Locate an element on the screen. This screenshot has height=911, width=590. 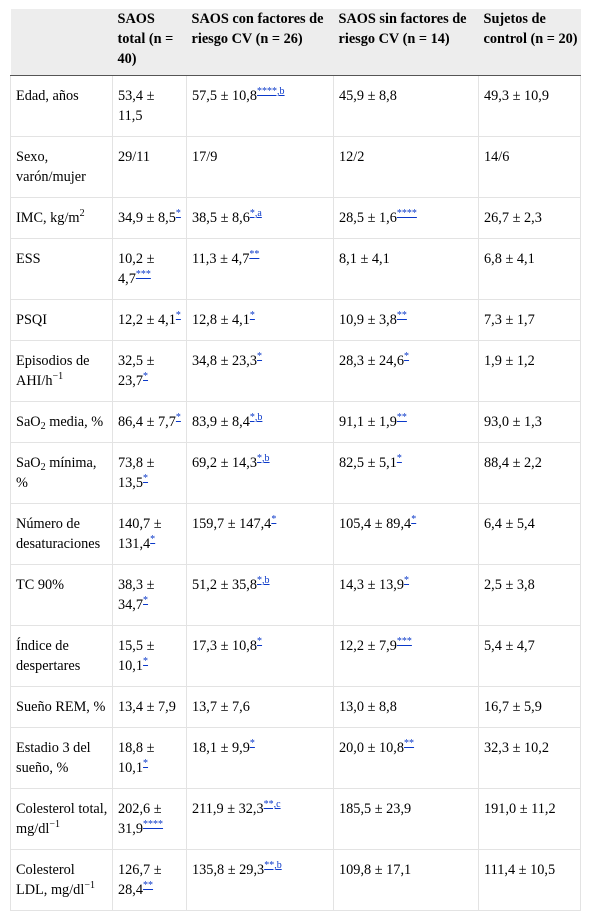
table-cell: 191,0 ± 11,2 is located at coordinates (529, 819).